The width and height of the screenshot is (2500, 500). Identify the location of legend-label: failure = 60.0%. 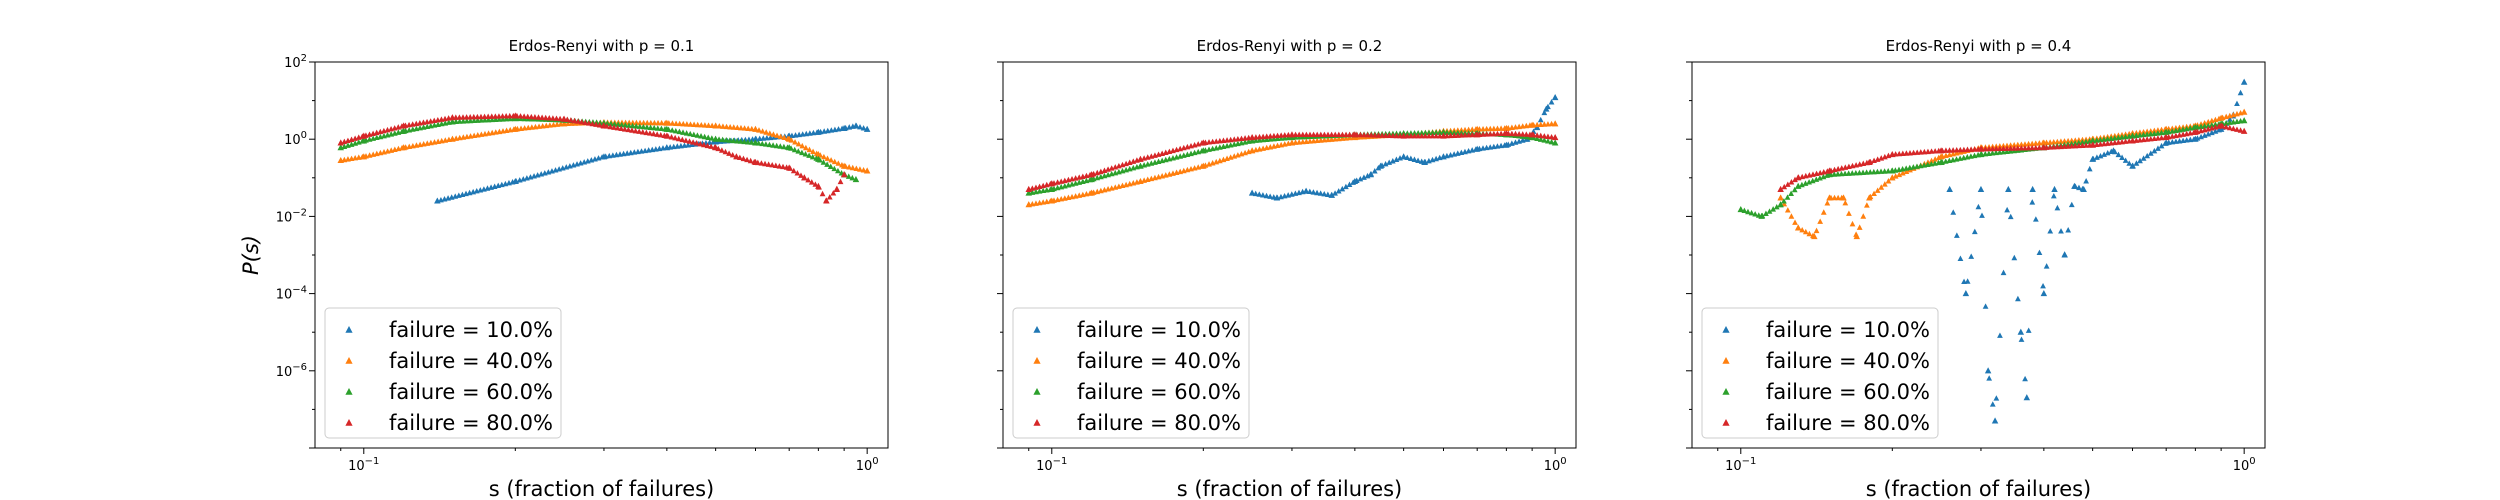
(1848, 392).